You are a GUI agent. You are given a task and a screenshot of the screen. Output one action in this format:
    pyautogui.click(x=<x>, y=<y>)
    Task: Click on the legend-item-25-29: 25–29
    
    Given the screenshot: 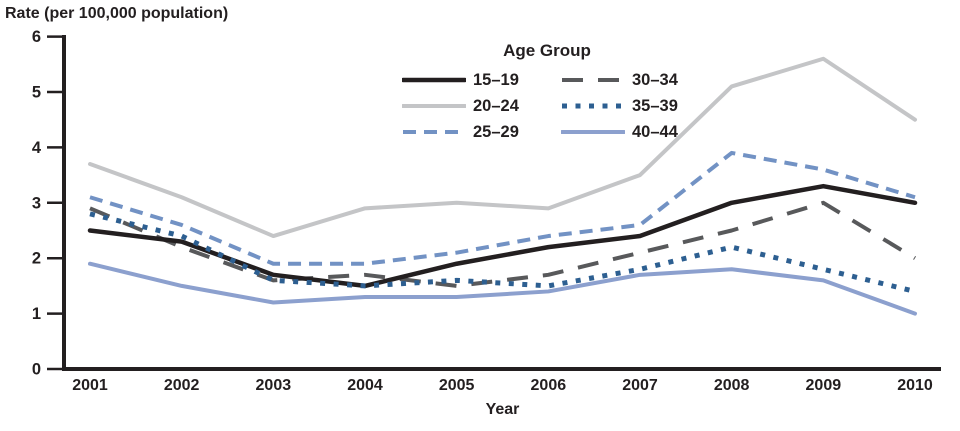 What is the action you would take?
    pyautogui.click(x=467, y=132)
    